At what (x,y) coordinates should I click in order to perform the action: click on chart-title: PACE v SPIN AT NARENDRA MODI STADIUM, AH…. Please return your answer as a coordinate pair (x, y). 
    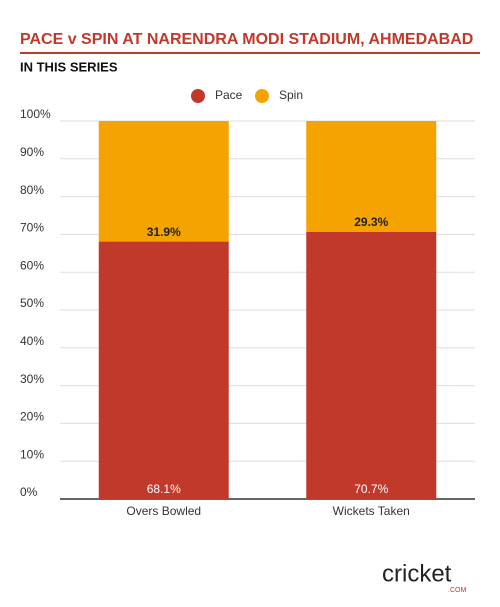
    Looking at the image, I should click on (246, 39).